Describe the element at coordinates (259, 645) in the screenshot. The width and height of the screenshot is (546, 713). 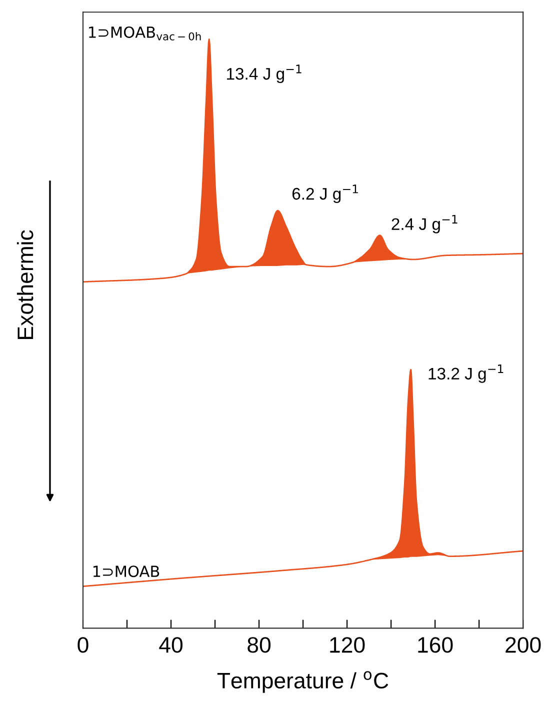
I see `x-tick-label: 80` at that location.